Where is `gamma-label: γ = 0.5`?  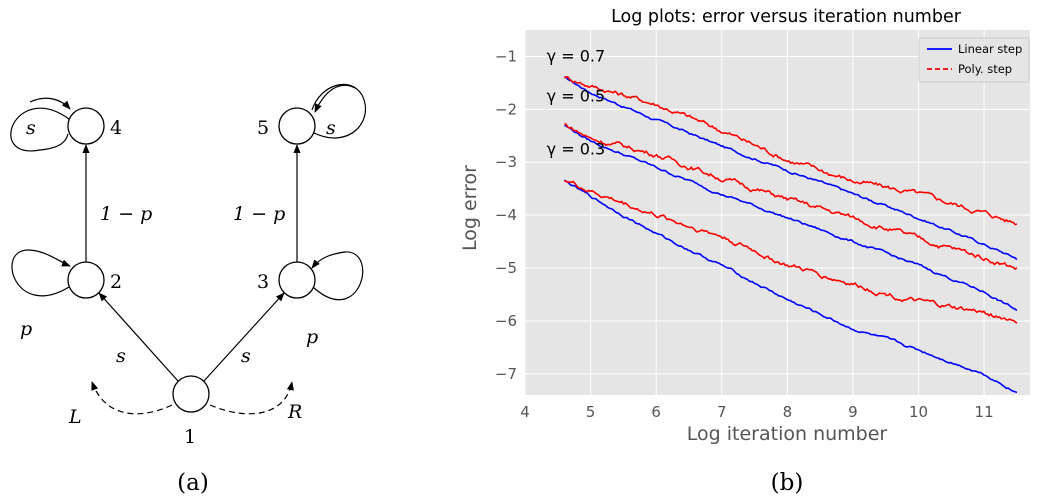
gamma-label: γ = 0.5 is located at coordinates (576, 95).